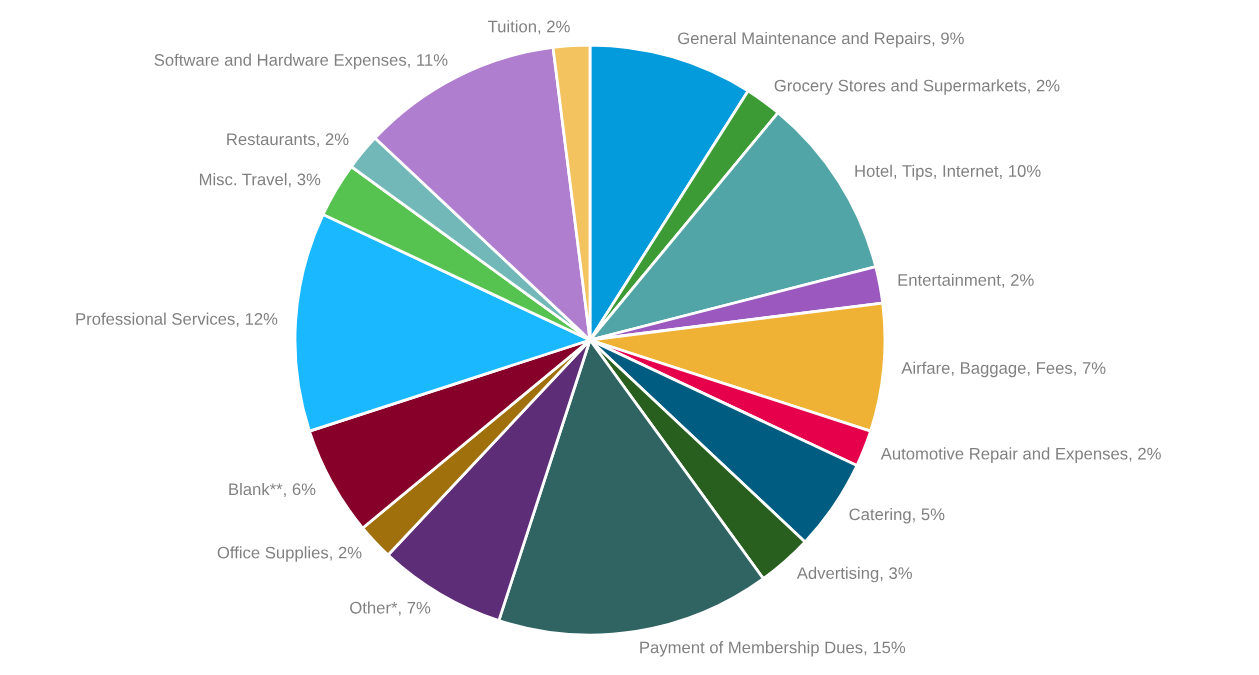  I want to click on slice-label: Entertainment, 2%, so click(966, 280).